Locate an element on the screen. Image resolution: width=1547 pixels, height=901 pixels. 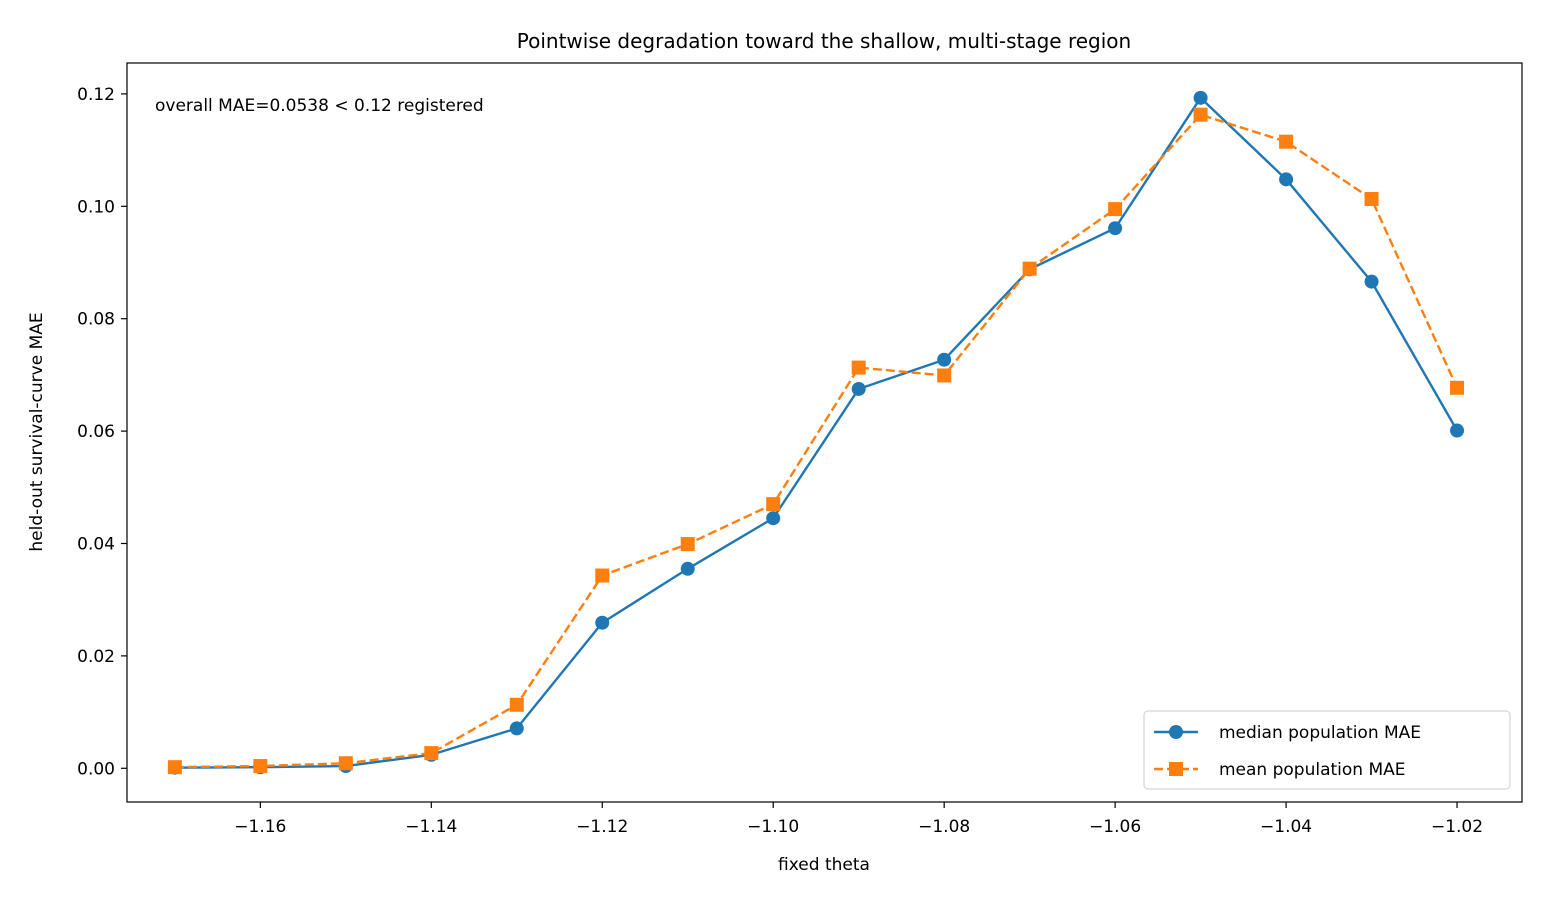
y-tick-label: 0.12 is located at coordinates (96, 95).